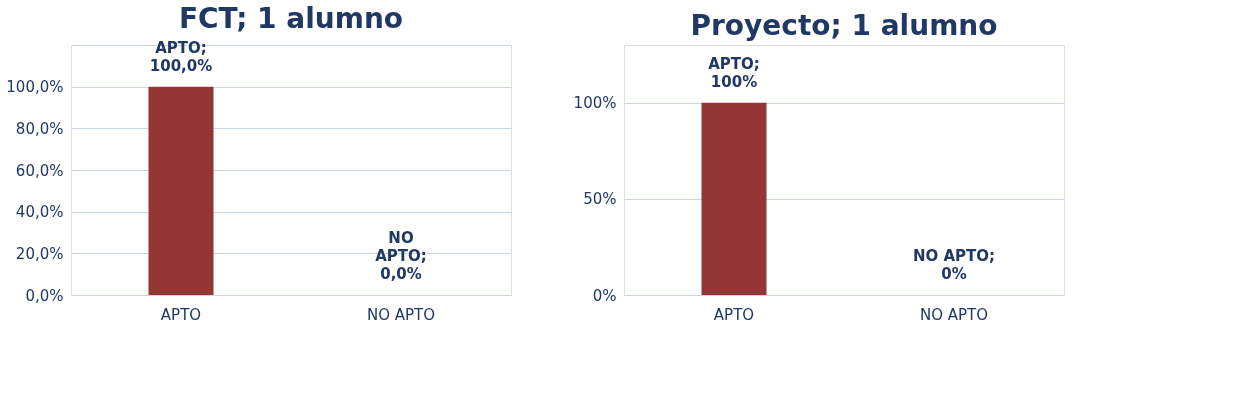 The image size is (1234, 406). I want to click on y-tick-label: 80,0%, so click(39, 128).